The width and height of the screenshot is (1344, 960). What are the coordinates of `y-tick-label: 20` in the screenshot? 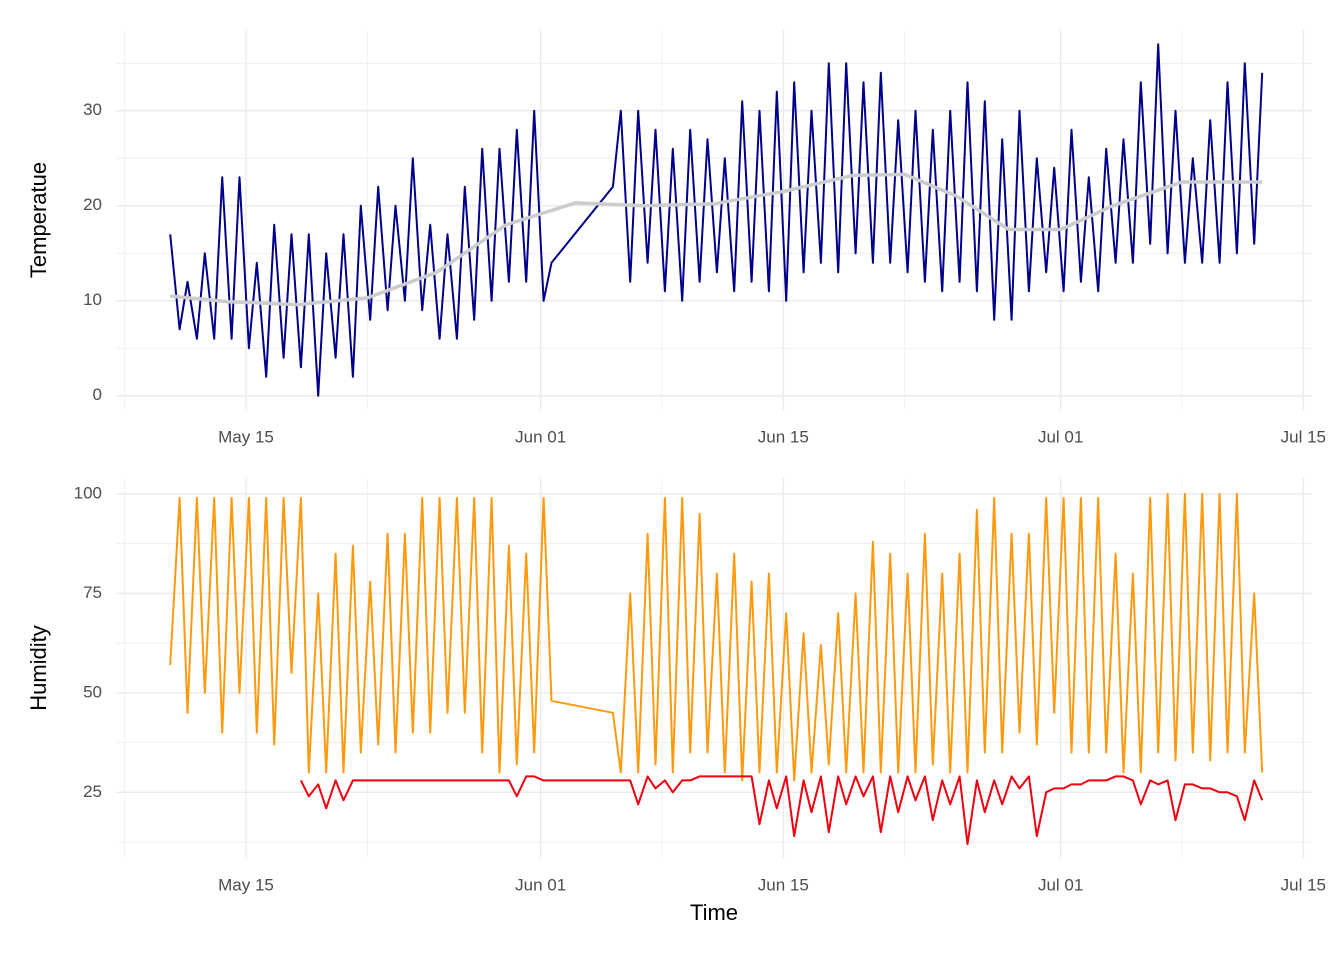 It's located at (92, 204).